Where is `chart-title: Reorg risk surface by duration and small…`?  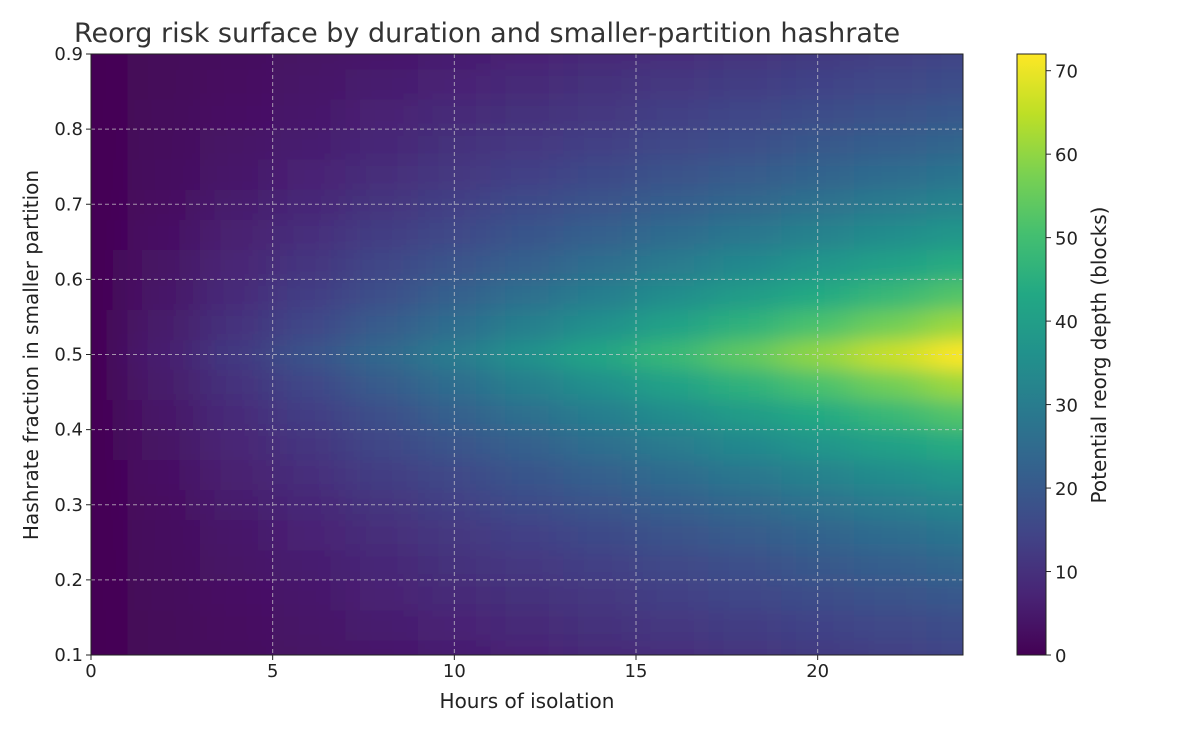
chart-title: Reorg risk surface by duration and small… is located at coordinates (487, 33).